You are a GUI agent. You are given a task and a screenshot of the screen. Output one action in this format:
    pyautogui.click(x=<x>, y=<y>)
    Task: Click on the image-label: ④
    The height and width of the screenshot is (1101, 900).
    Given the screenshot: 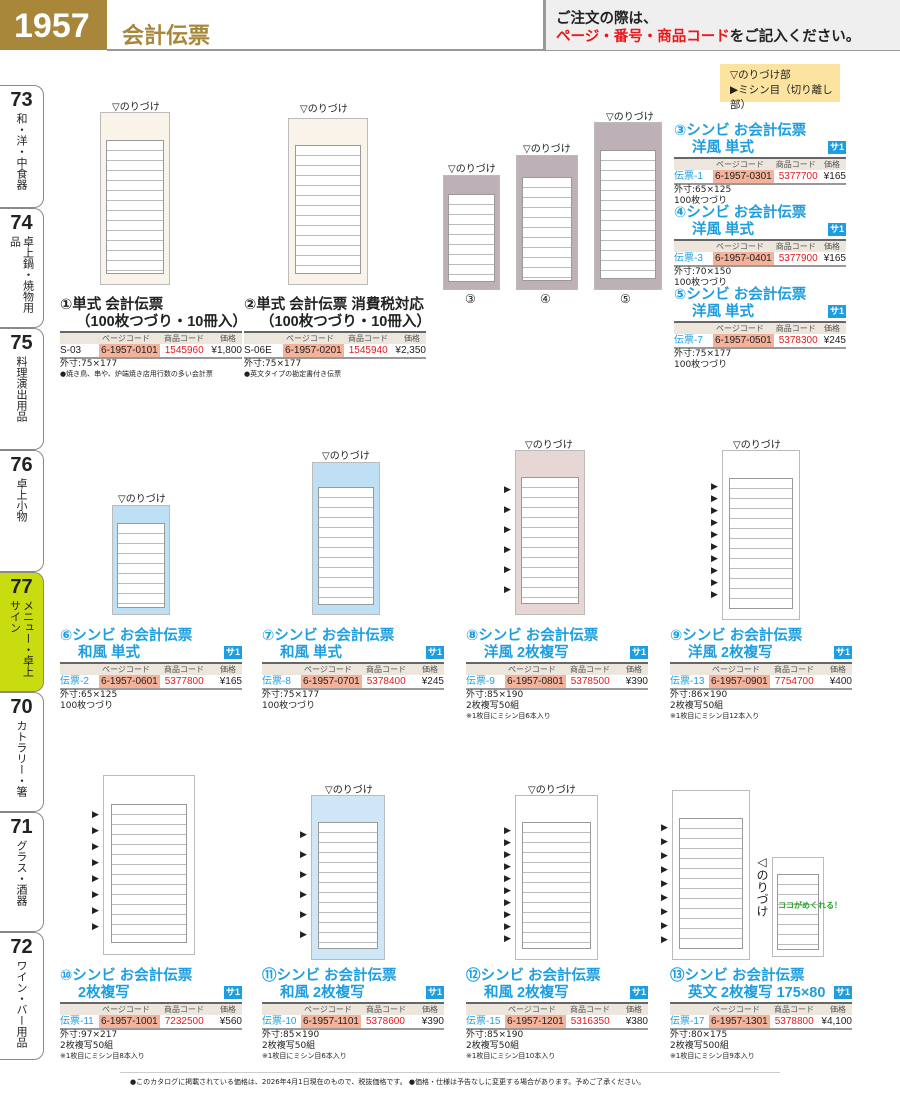 What is the action you would take?
    pyautogui.click(x=545, y=299)
    